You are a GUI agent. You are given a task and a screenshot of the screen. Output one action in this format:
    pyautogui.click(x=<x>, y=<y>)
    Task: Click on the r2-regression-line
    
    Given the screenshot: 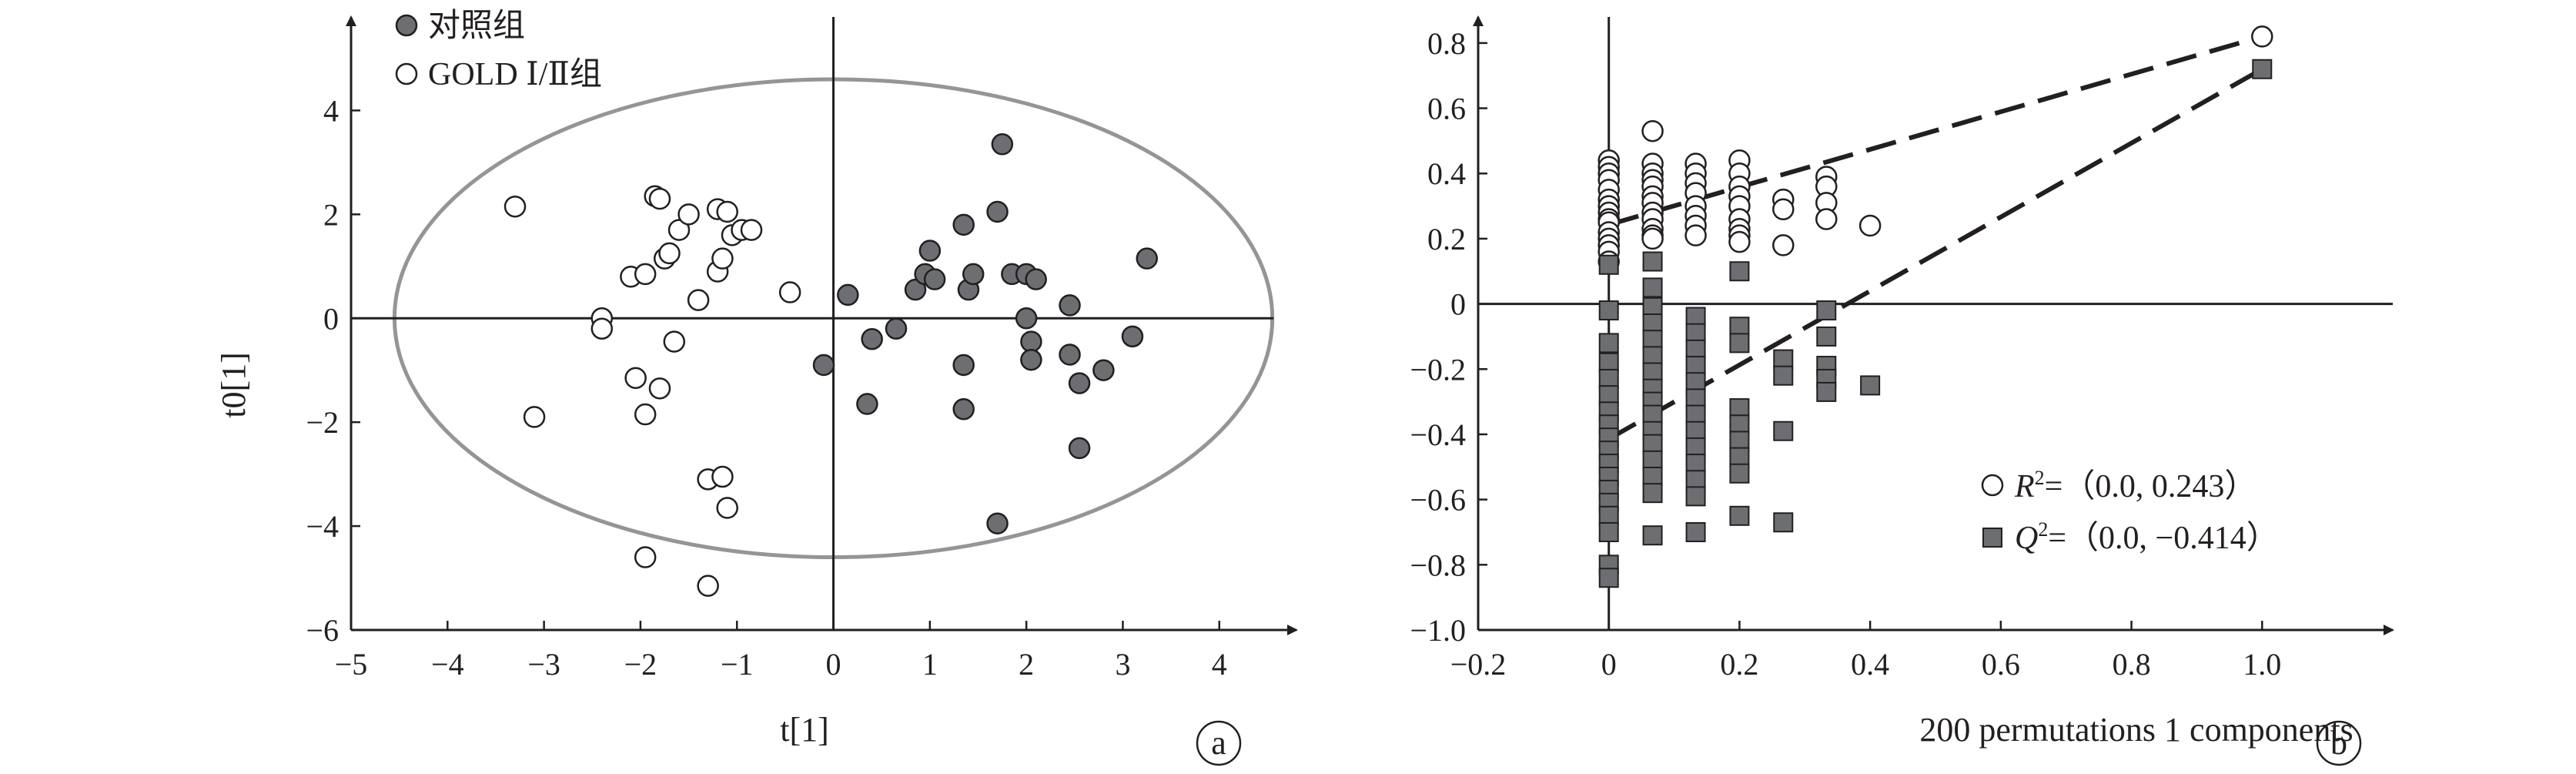 What is the action you would take?
    pyautogui.click(x=1935, y=130)
    